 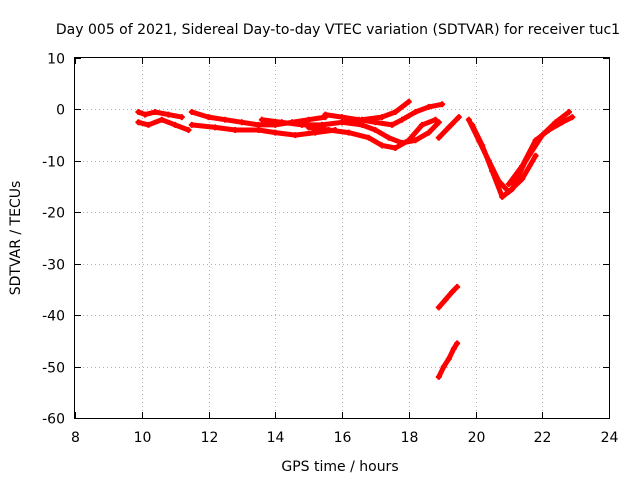 I want to click on x-tick-label: 10, so click(x=143, y=438).